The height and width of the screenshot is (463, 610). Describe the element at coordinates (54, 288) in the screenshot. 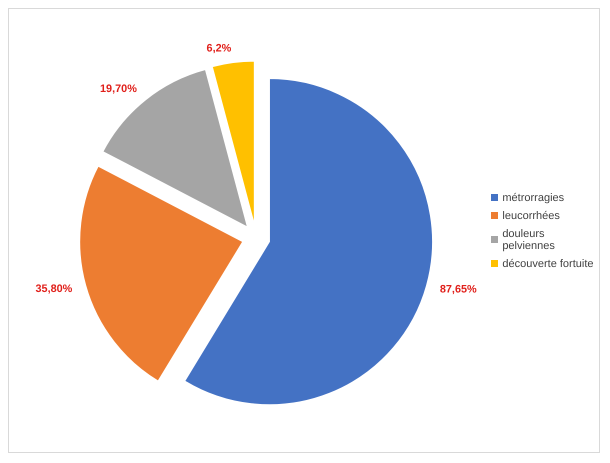

I see `data-label: 35,80%` at that location.